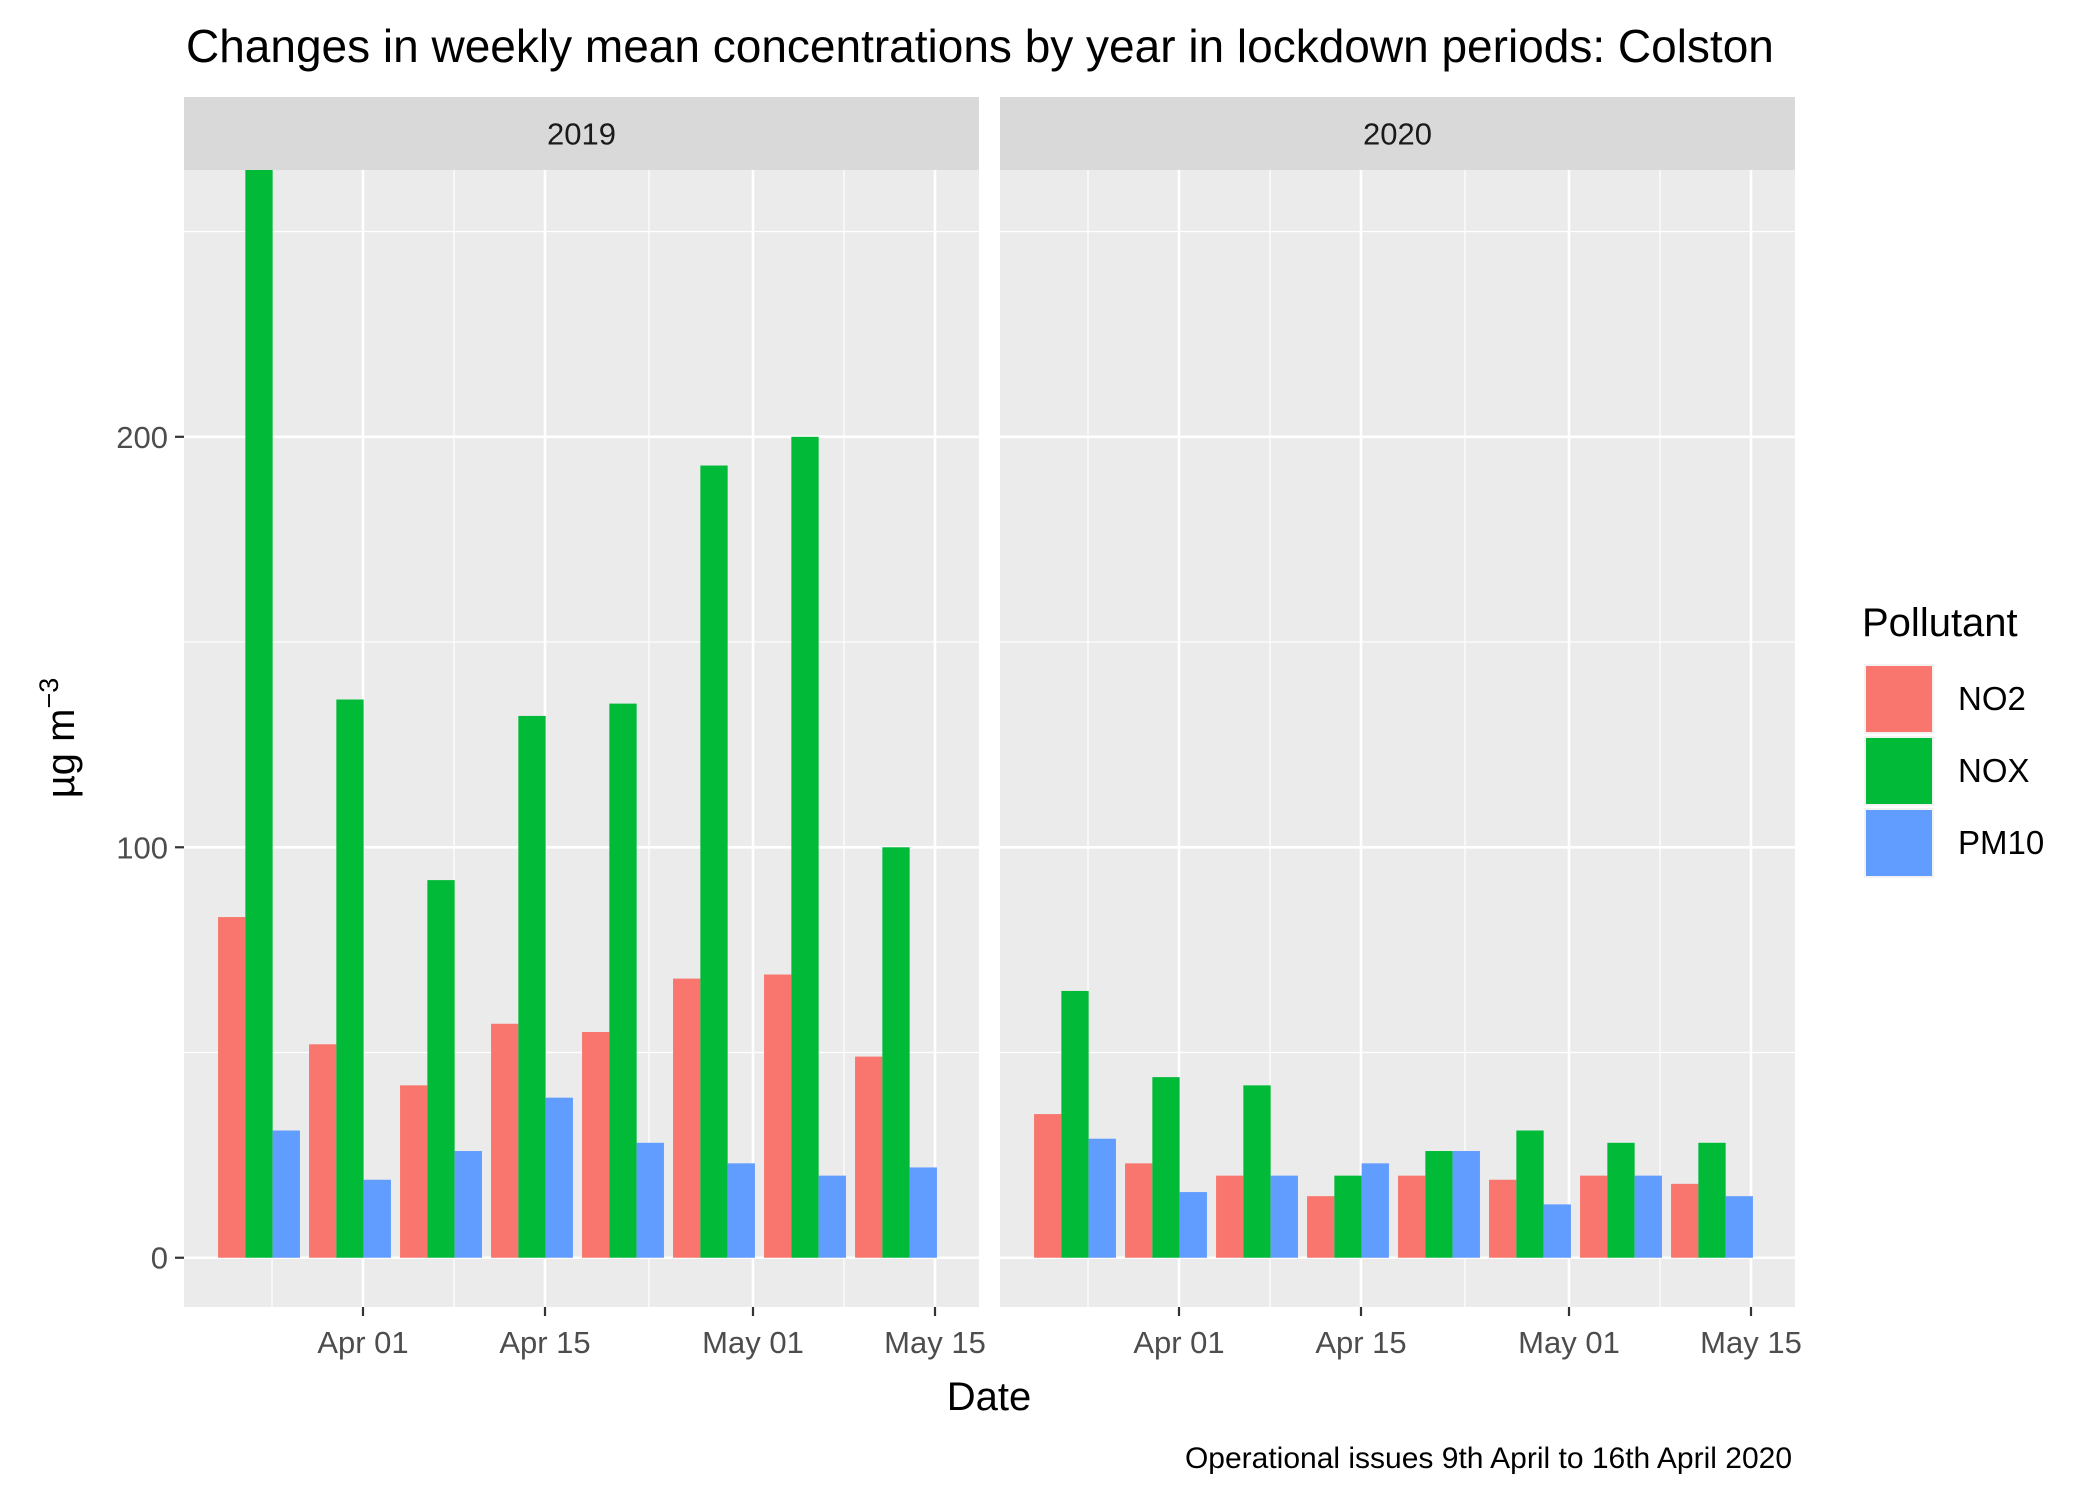 The image size is (2100, 1499). I want to click on y-tick-label: 0, so click(159, 1258).